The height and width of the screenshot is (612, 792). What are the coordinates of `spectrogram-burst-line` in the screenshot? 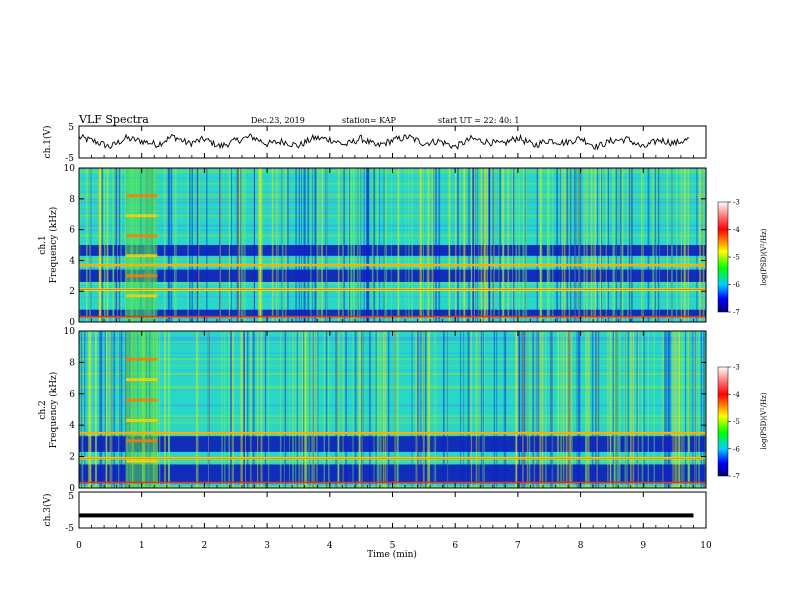 It's located at (142, 236).